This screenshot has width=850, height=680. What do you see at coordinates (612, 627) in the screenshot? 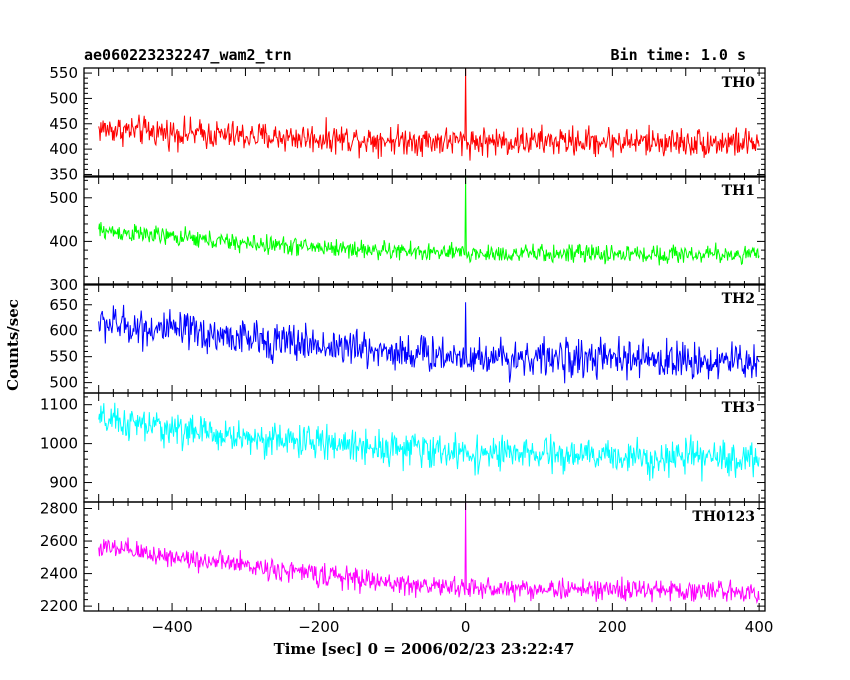
I see `x-tick-label: 200` at bounding box center [612, 627].